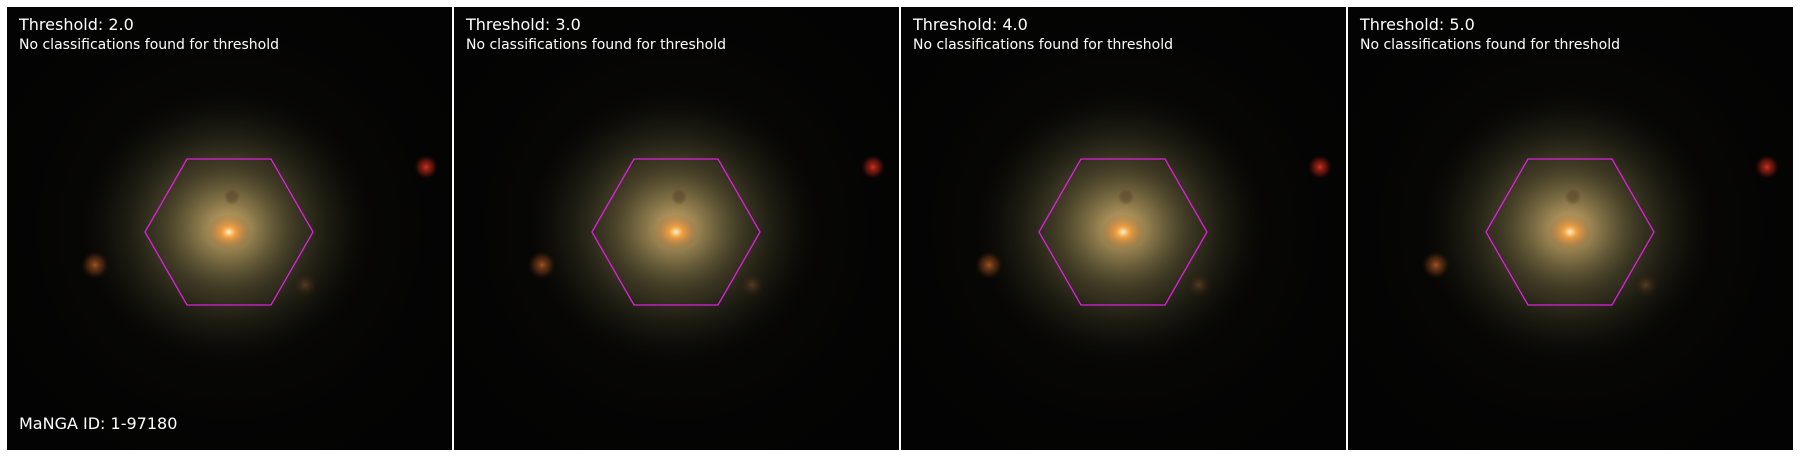 The height and width of the screenshot is (457, 1800). What do you see at coordinates (523, 24) in the screenshot?
I see `threshold-title: Threshold: 3.0` at bounding box center [523, 24].